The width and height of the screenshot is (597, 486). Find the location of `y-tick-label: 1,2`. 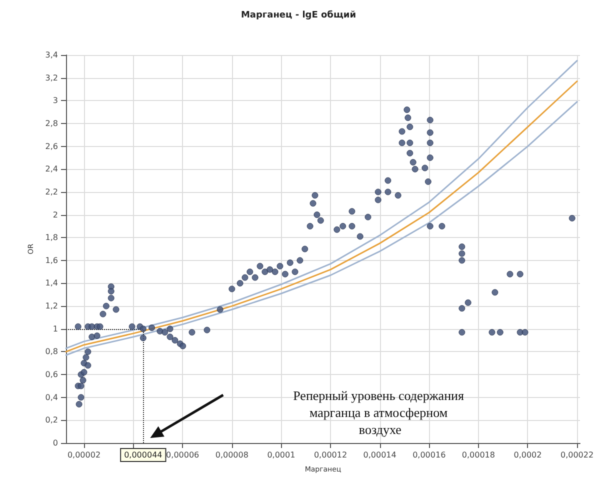

y-tick-label: 1,2 is located at coordinates (51, 306).